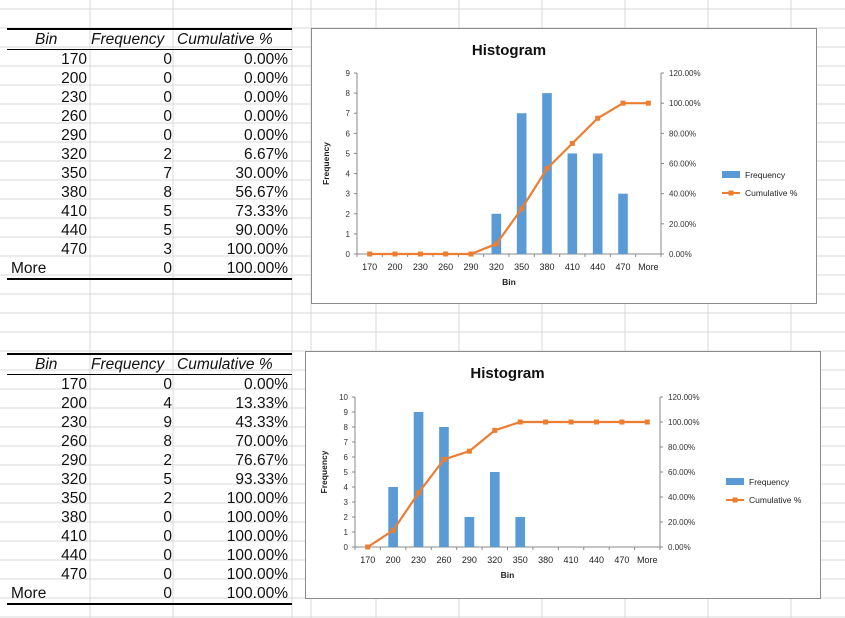  Describe the element at coordinates (735, 500) in the screenshot. I see `legend-cumulative-marker` at that location.